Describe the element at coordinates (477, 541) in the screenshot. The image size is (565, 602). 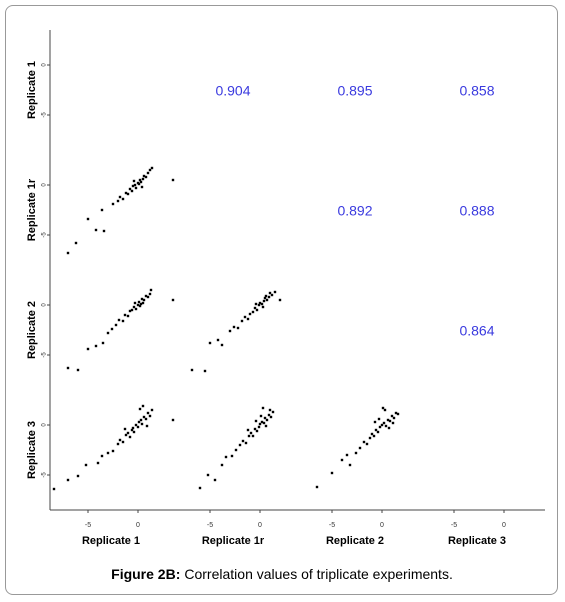
I see `column-label: Replicate 3` at that location.